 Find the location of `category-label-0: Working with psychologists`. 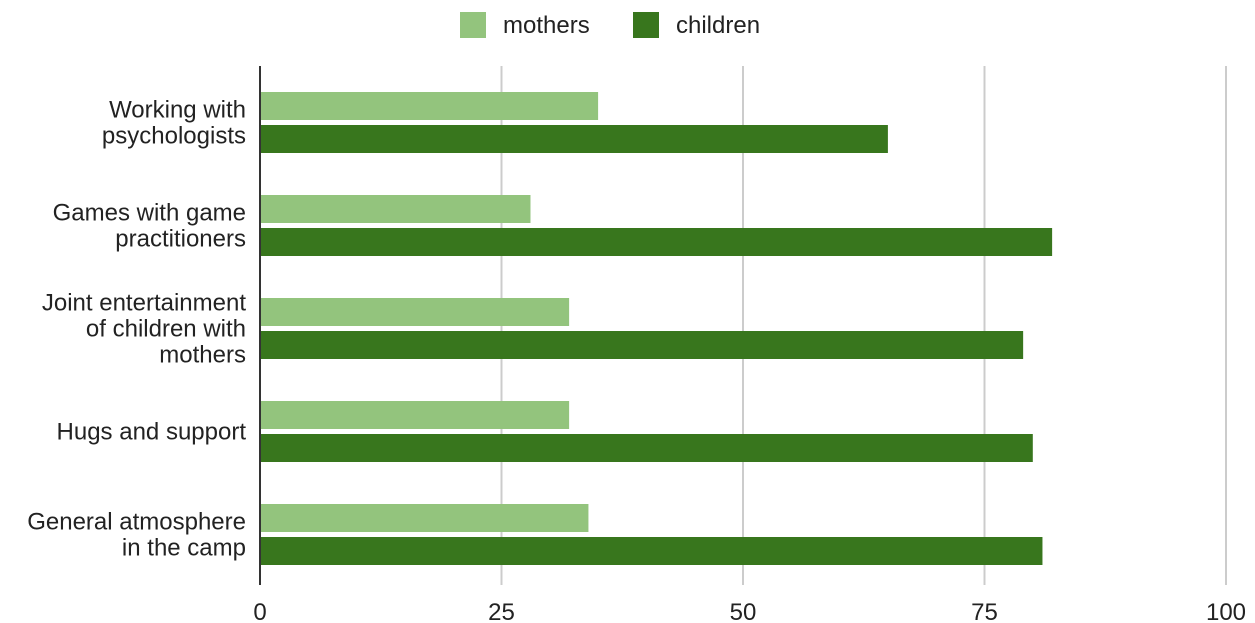

category-label-0: Working with psychologists is located at coordinates (174, 123).